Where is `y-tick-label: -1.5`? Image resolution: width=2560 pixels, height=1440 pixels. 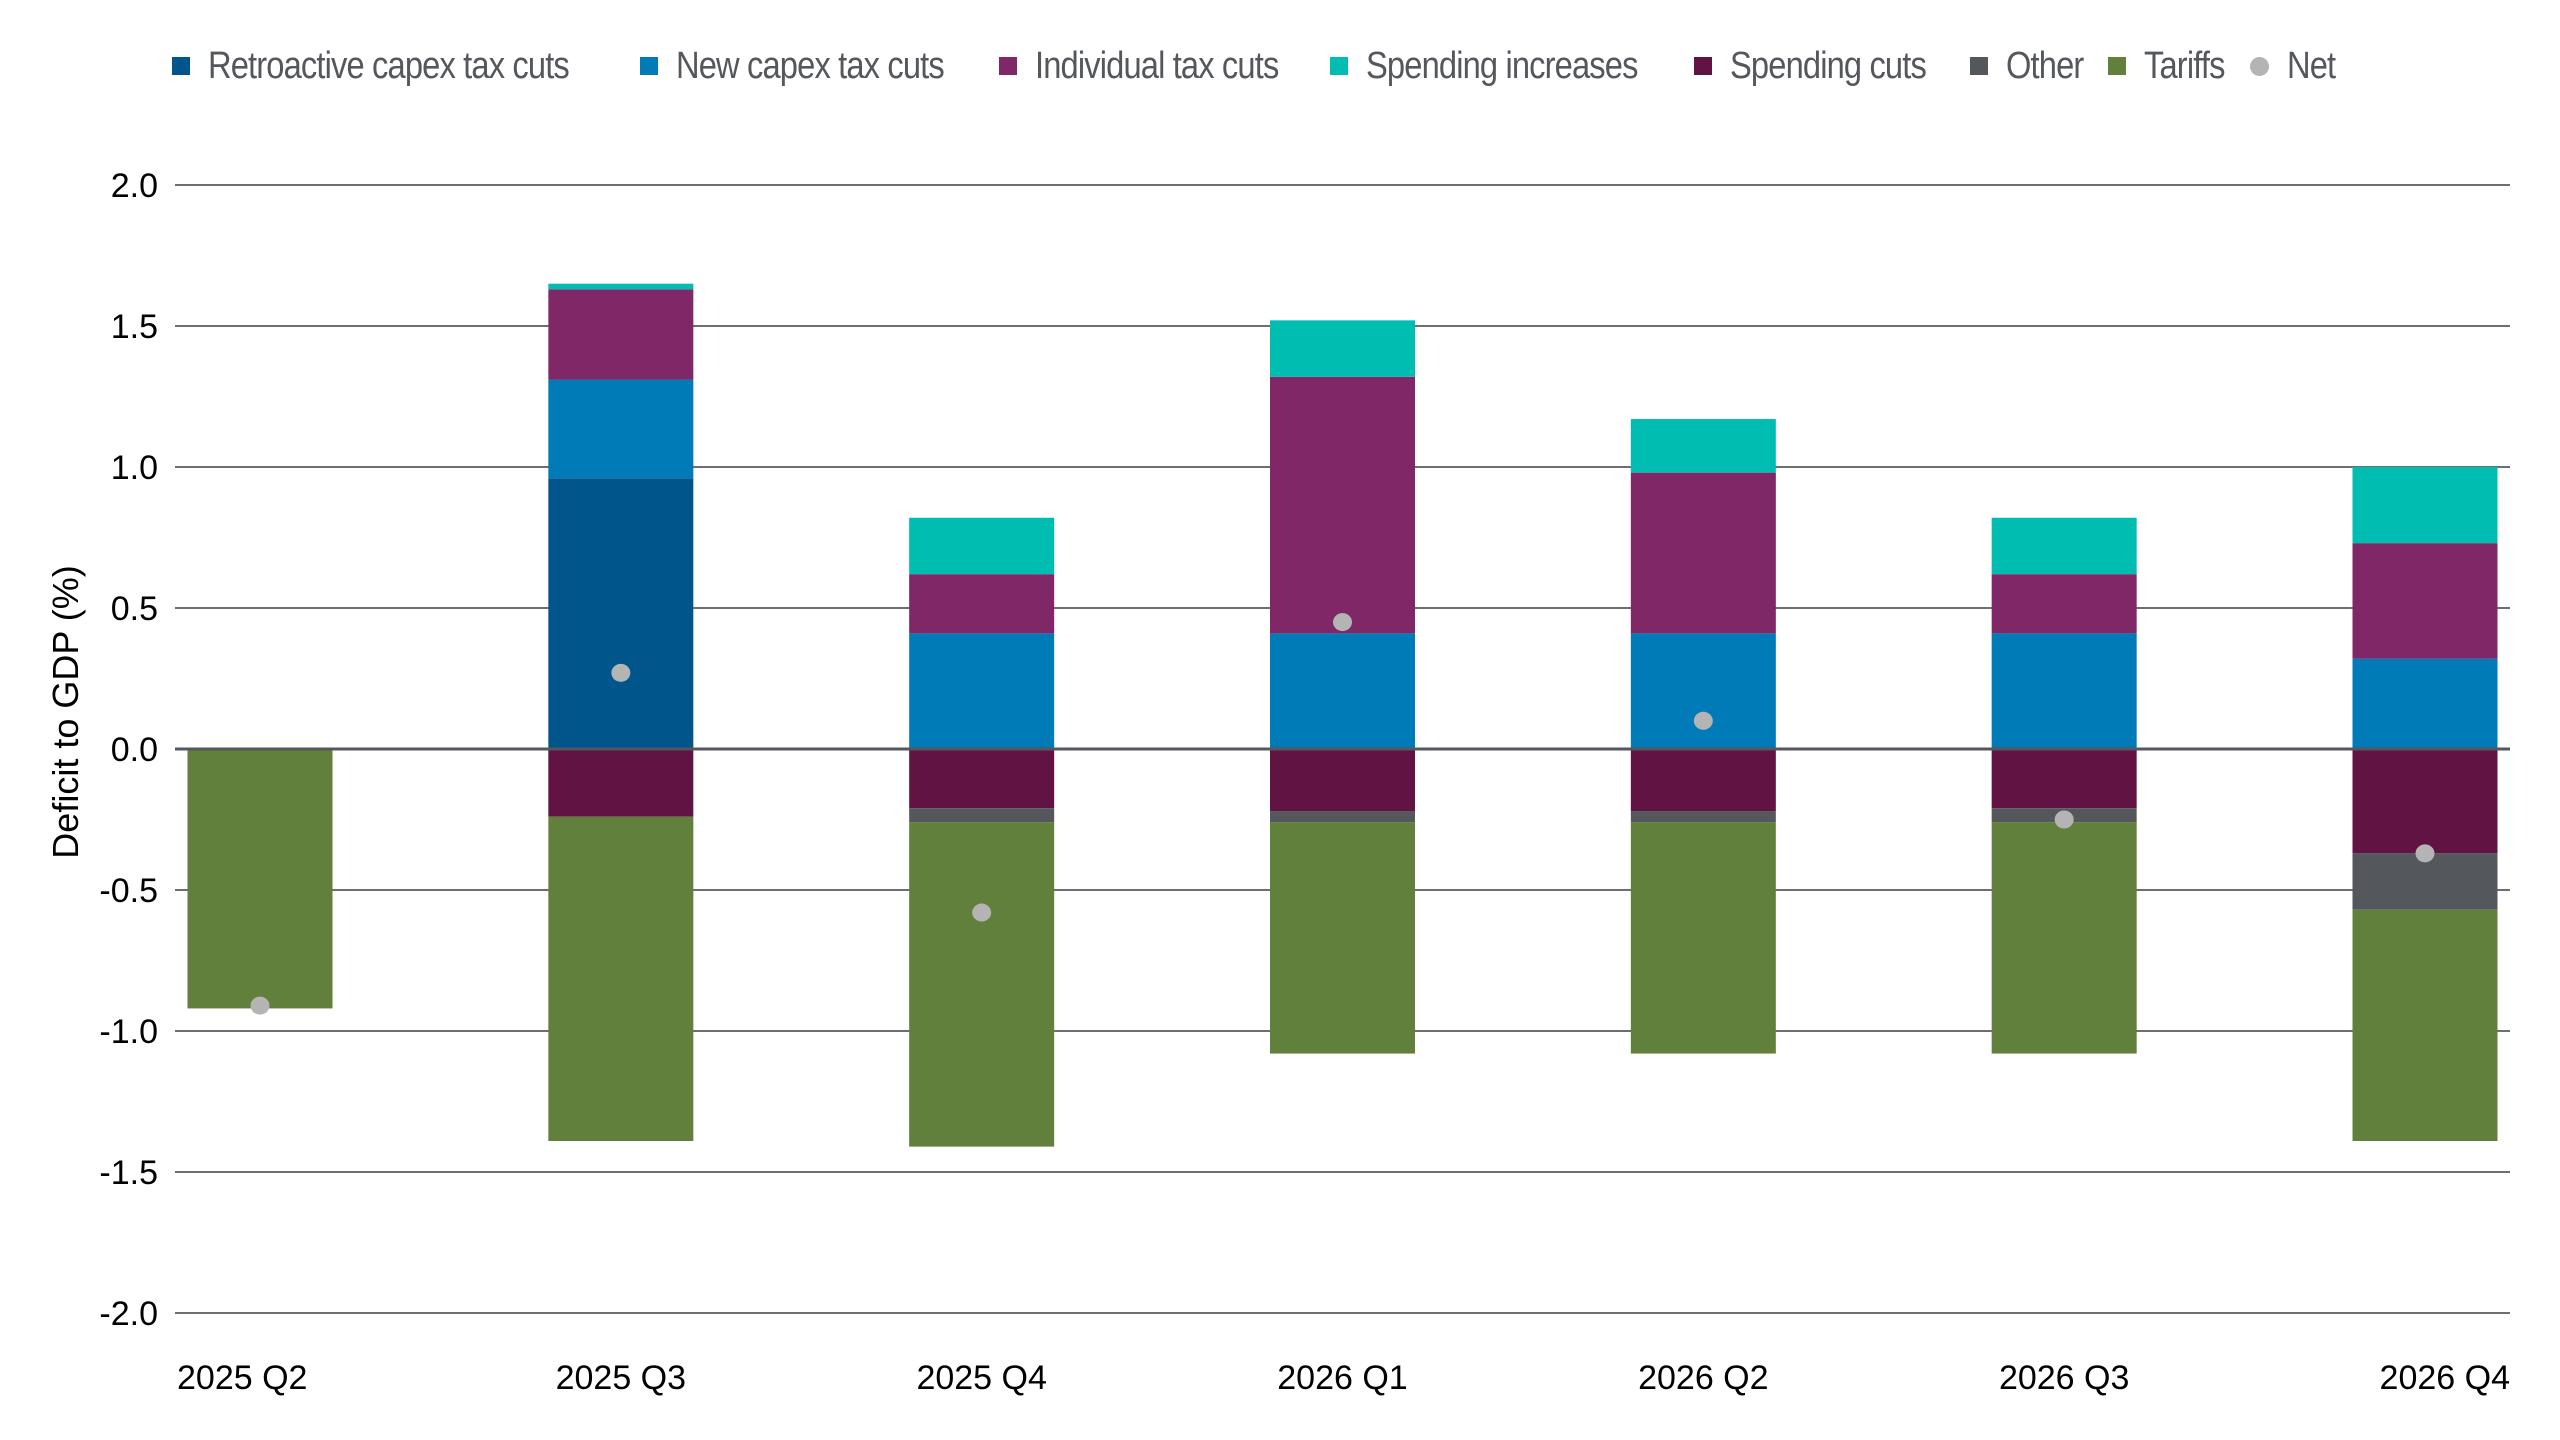
y-tick-label: -1.5 is located at coordinates (128, 1173).